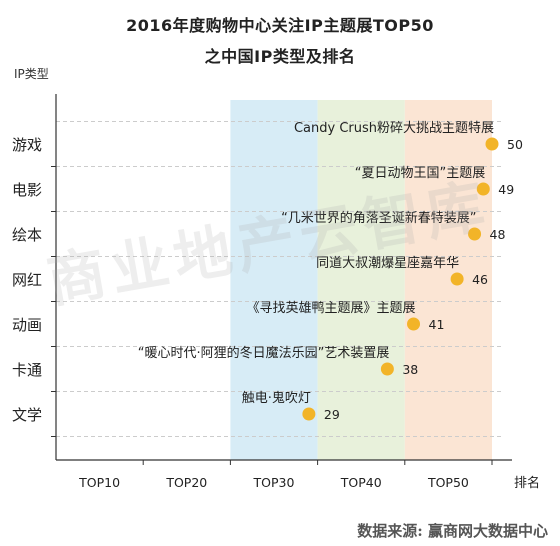 The width and height of the screenshot is (560, 546). Describe the element at coordinates (437, 324) in the screenshot. I see `value-label: 41` at that location.